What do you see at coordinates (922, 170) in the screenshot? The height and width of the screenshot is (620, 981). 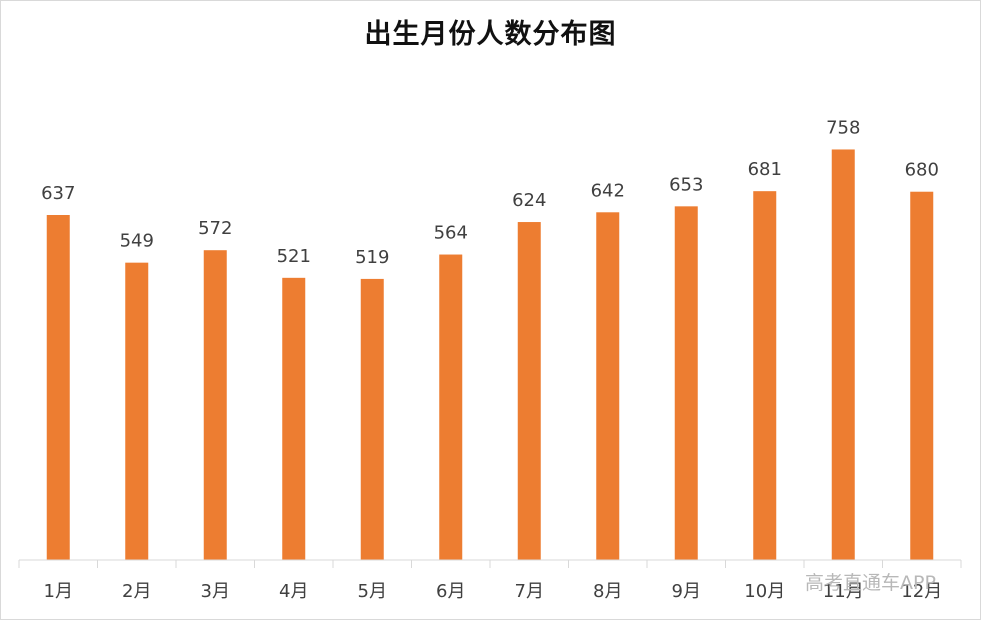 I see `data-label-12: 680` at bounding box center [922, 170].